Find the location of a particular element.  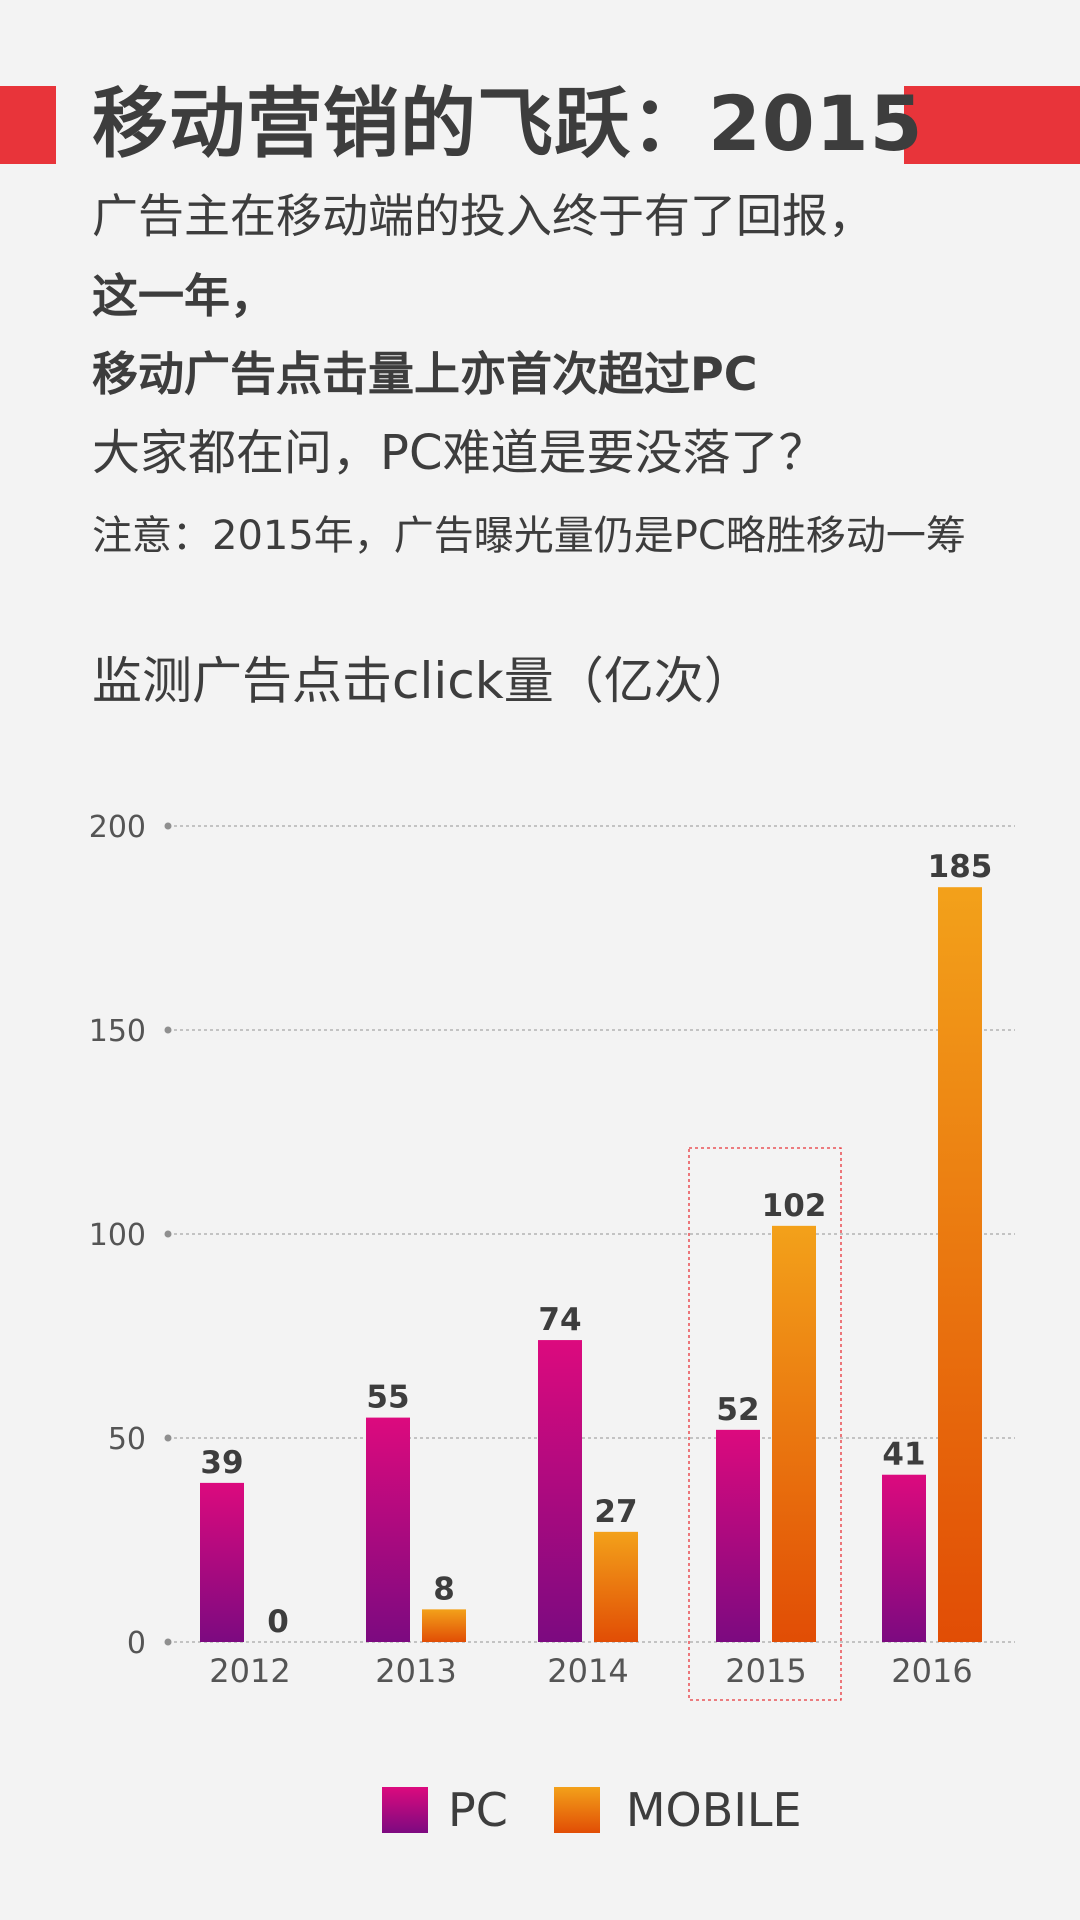

x-tick-label: 2013 is located at coordinates (415, 1671).